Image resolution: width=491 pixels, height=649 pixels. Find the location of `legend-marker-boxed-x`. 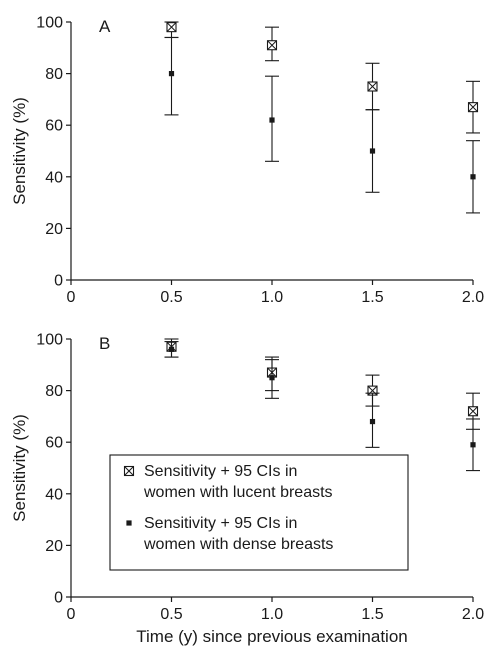

legend-marker-boxed-x is located at coordinates (129, 471).